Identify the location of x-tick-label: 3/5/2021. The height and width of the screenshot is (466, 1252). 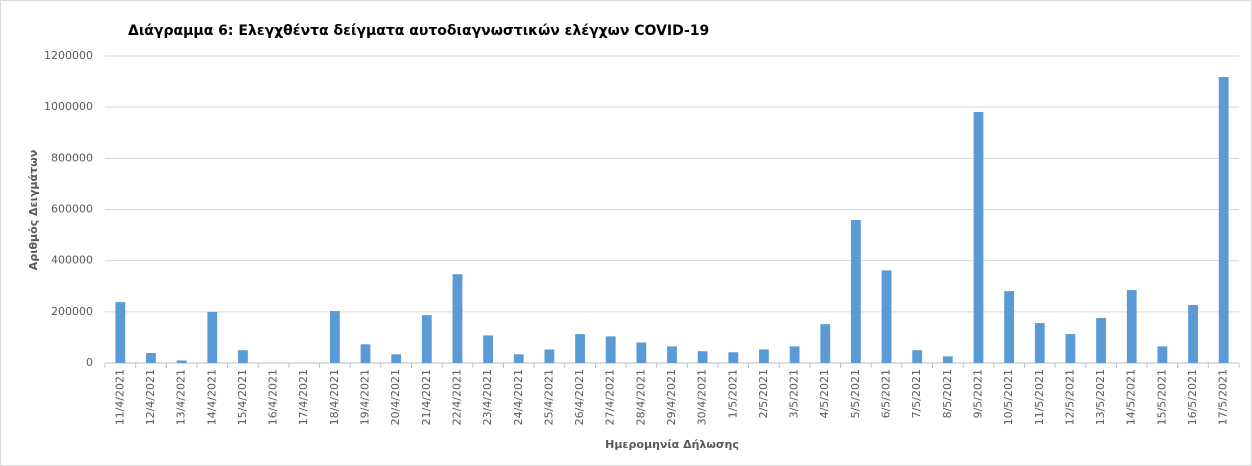
(794, 393).